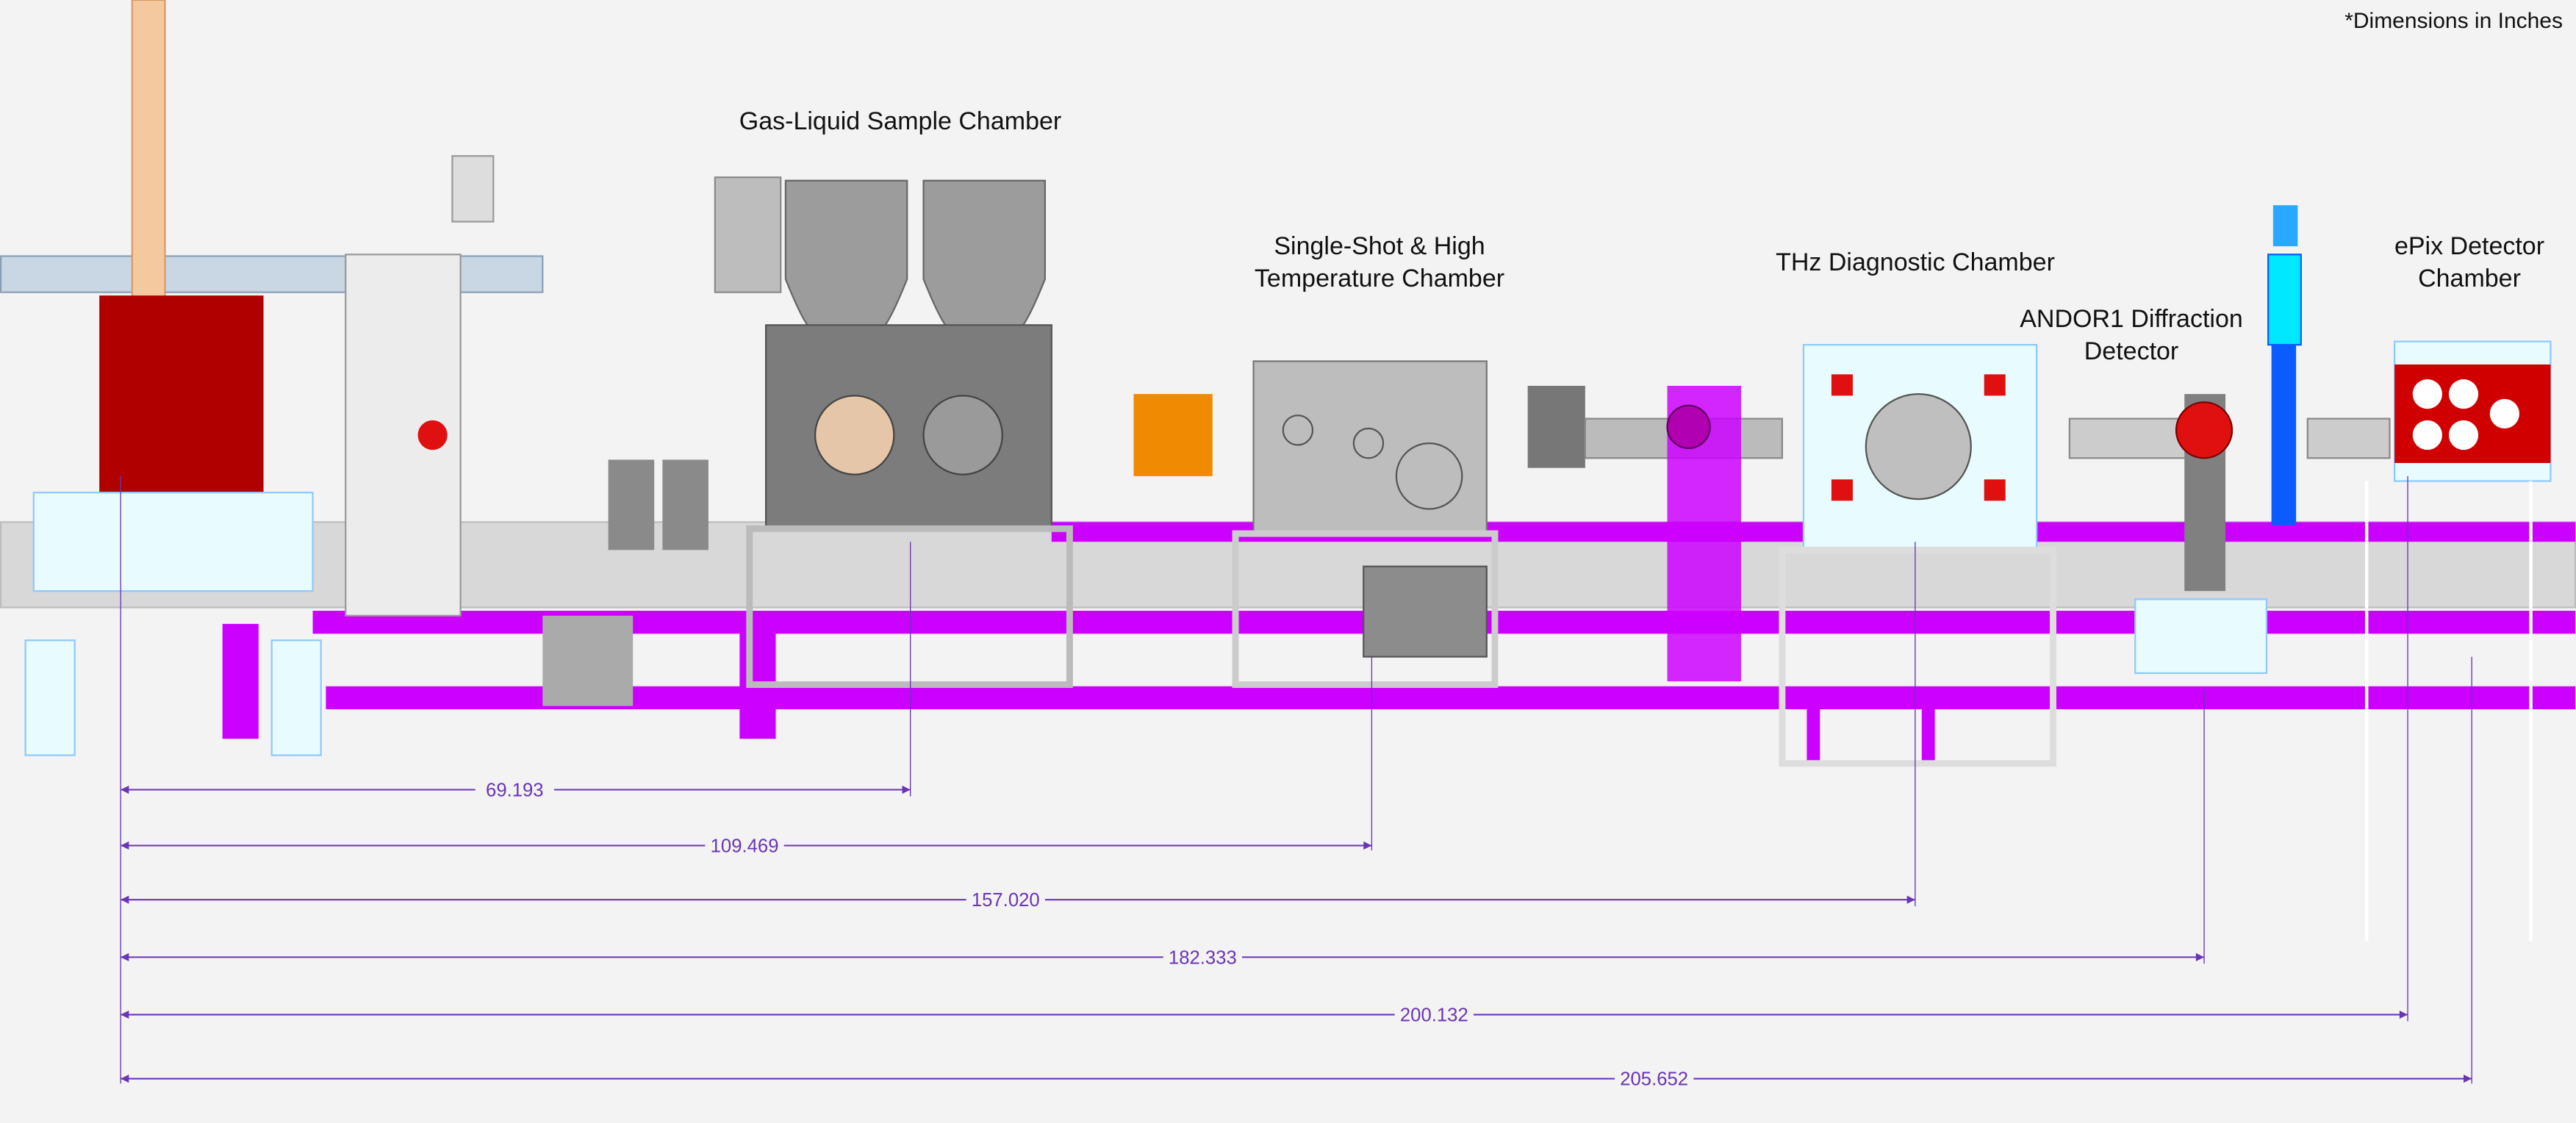 The height and width of the screenshot is (1123, 2576). I want to click on thz-window, so click(1918, 446).